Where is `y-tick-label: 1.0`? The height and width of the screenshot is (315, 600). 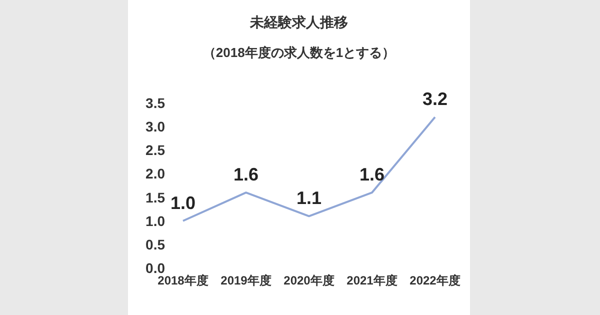 y-tick-label: 1.0 is located at coordinates (156, 220).